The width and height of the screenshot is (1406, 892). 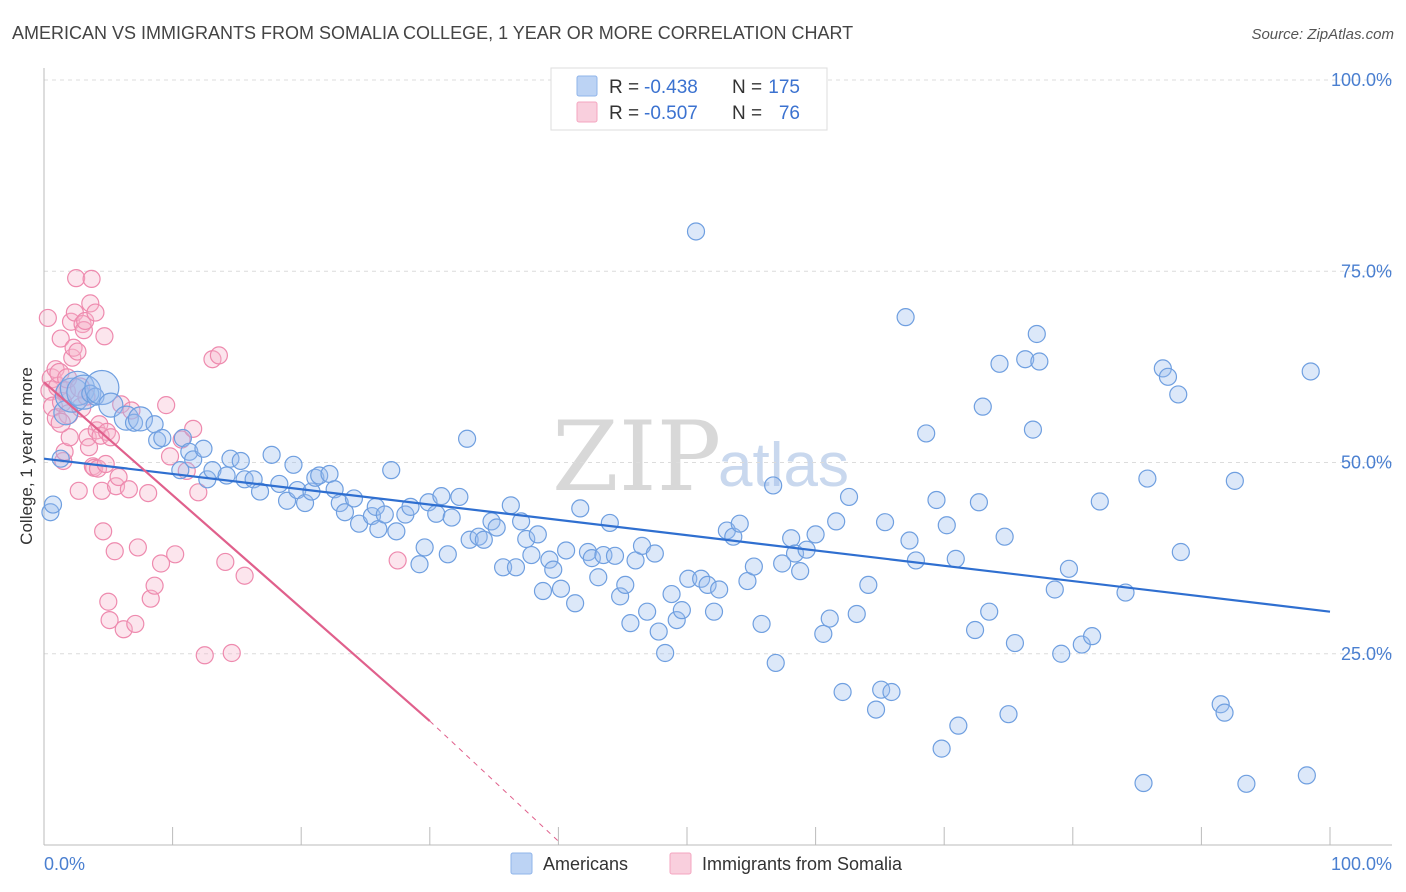 I want to click on legend-swatch-americans, so click(x=587, y=86).